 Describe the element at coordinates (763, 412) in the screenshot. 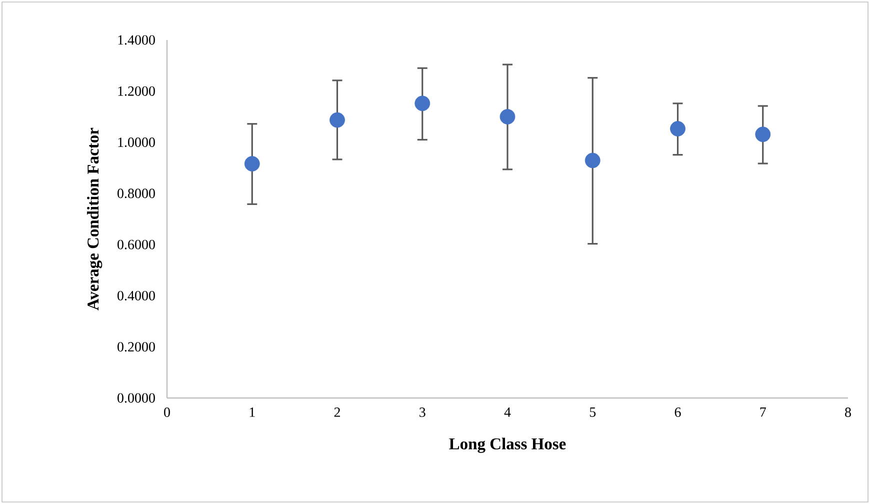

I see `x-tick-label: 7` at that location.